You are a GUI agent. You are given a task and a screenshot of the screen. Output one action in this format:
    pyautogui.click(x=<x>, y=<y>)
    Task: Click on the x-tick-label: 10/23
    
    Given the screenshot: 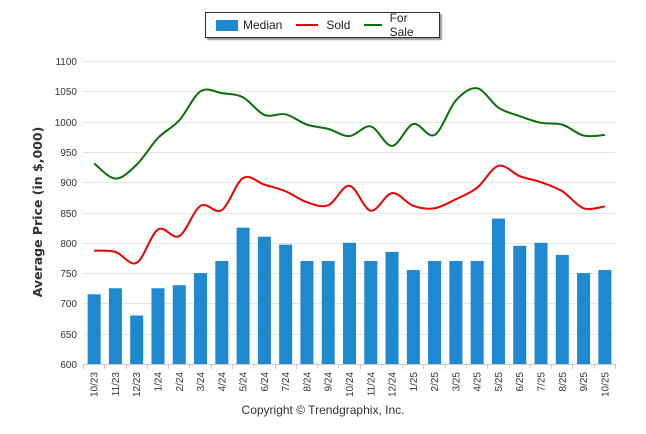 What is the action you would take?
    pyautogui.click(x=95, y=384)
    